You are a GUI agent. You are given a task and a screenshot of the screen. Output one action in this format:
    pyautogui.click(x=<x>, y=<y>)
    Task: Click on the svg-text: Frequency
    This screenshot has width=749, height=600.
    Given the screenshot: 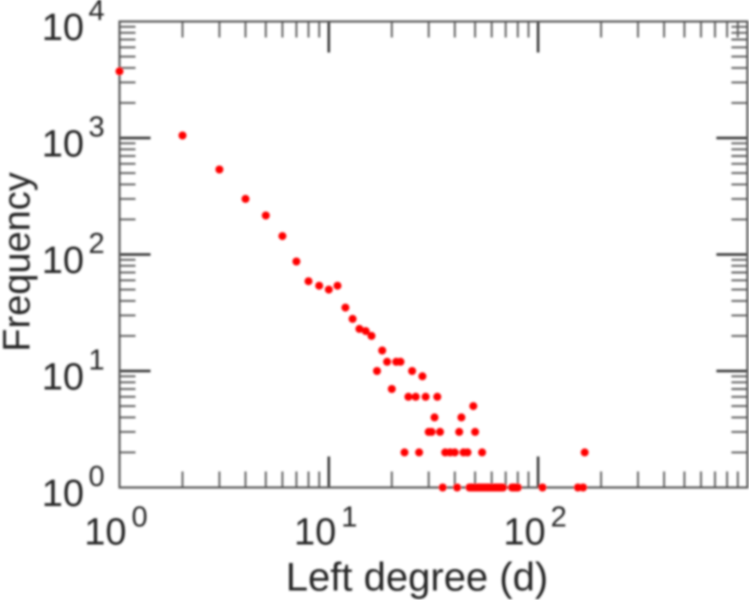 What is the action you would take?
    pyautogui.click(x=19, y=262)
    